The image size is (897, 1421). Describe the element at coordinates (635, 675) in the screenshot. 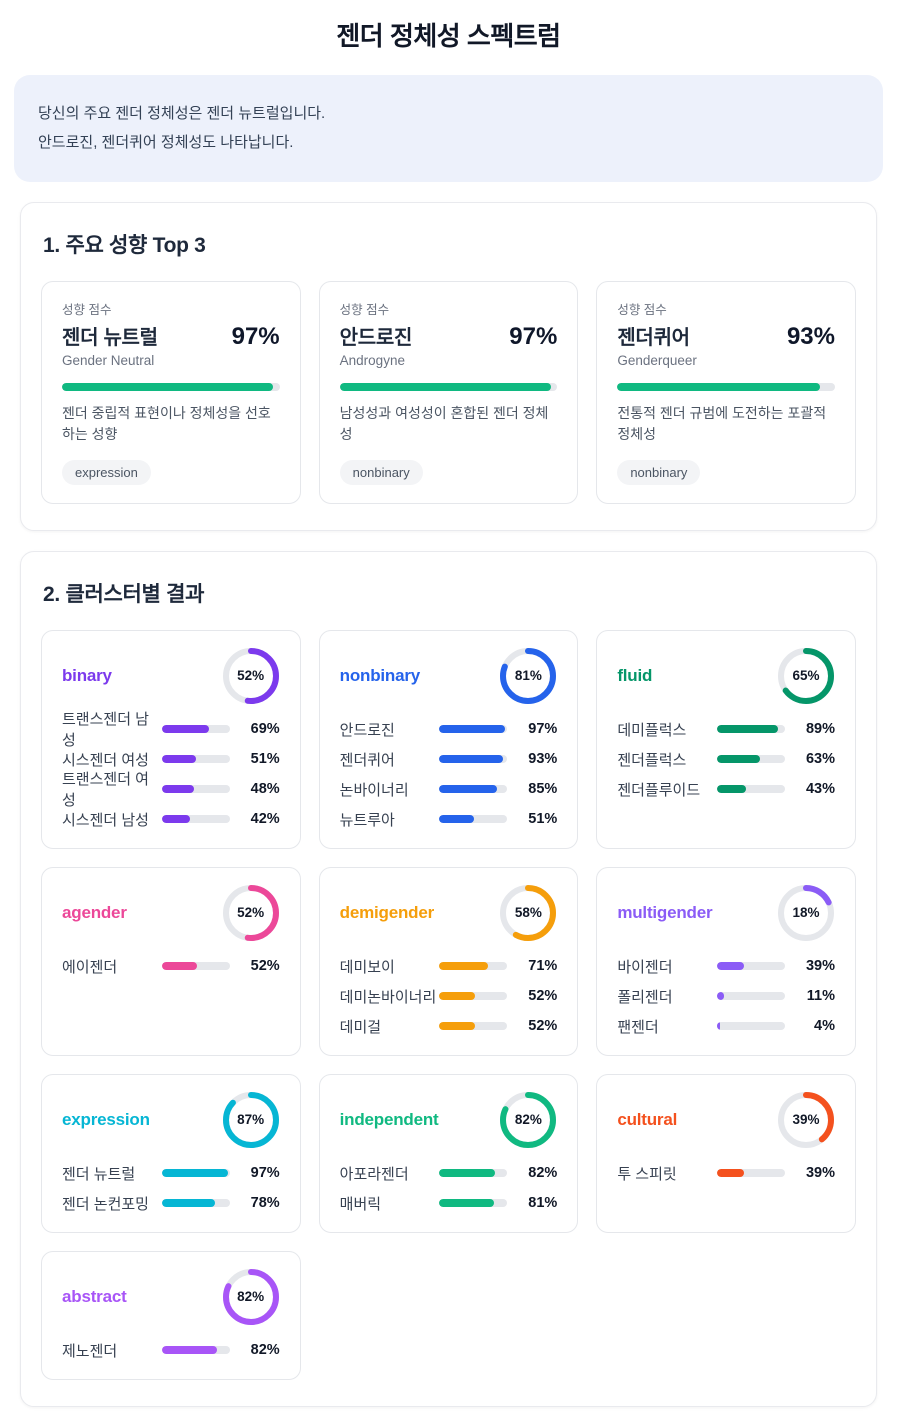

I see `cluster-name: fluid` at that location.